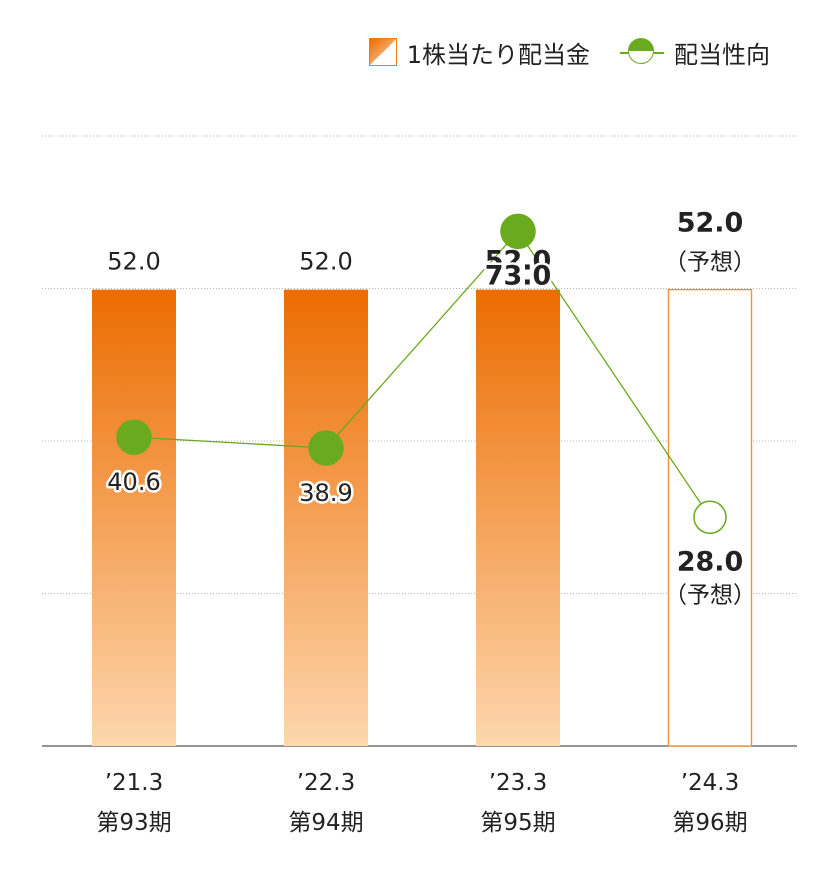 This screenshot has height=870, width=840. Describe the element at coordinates (325, 493) in the screenshot. I see `payout-ratio-value-label: 38.9` at that location.